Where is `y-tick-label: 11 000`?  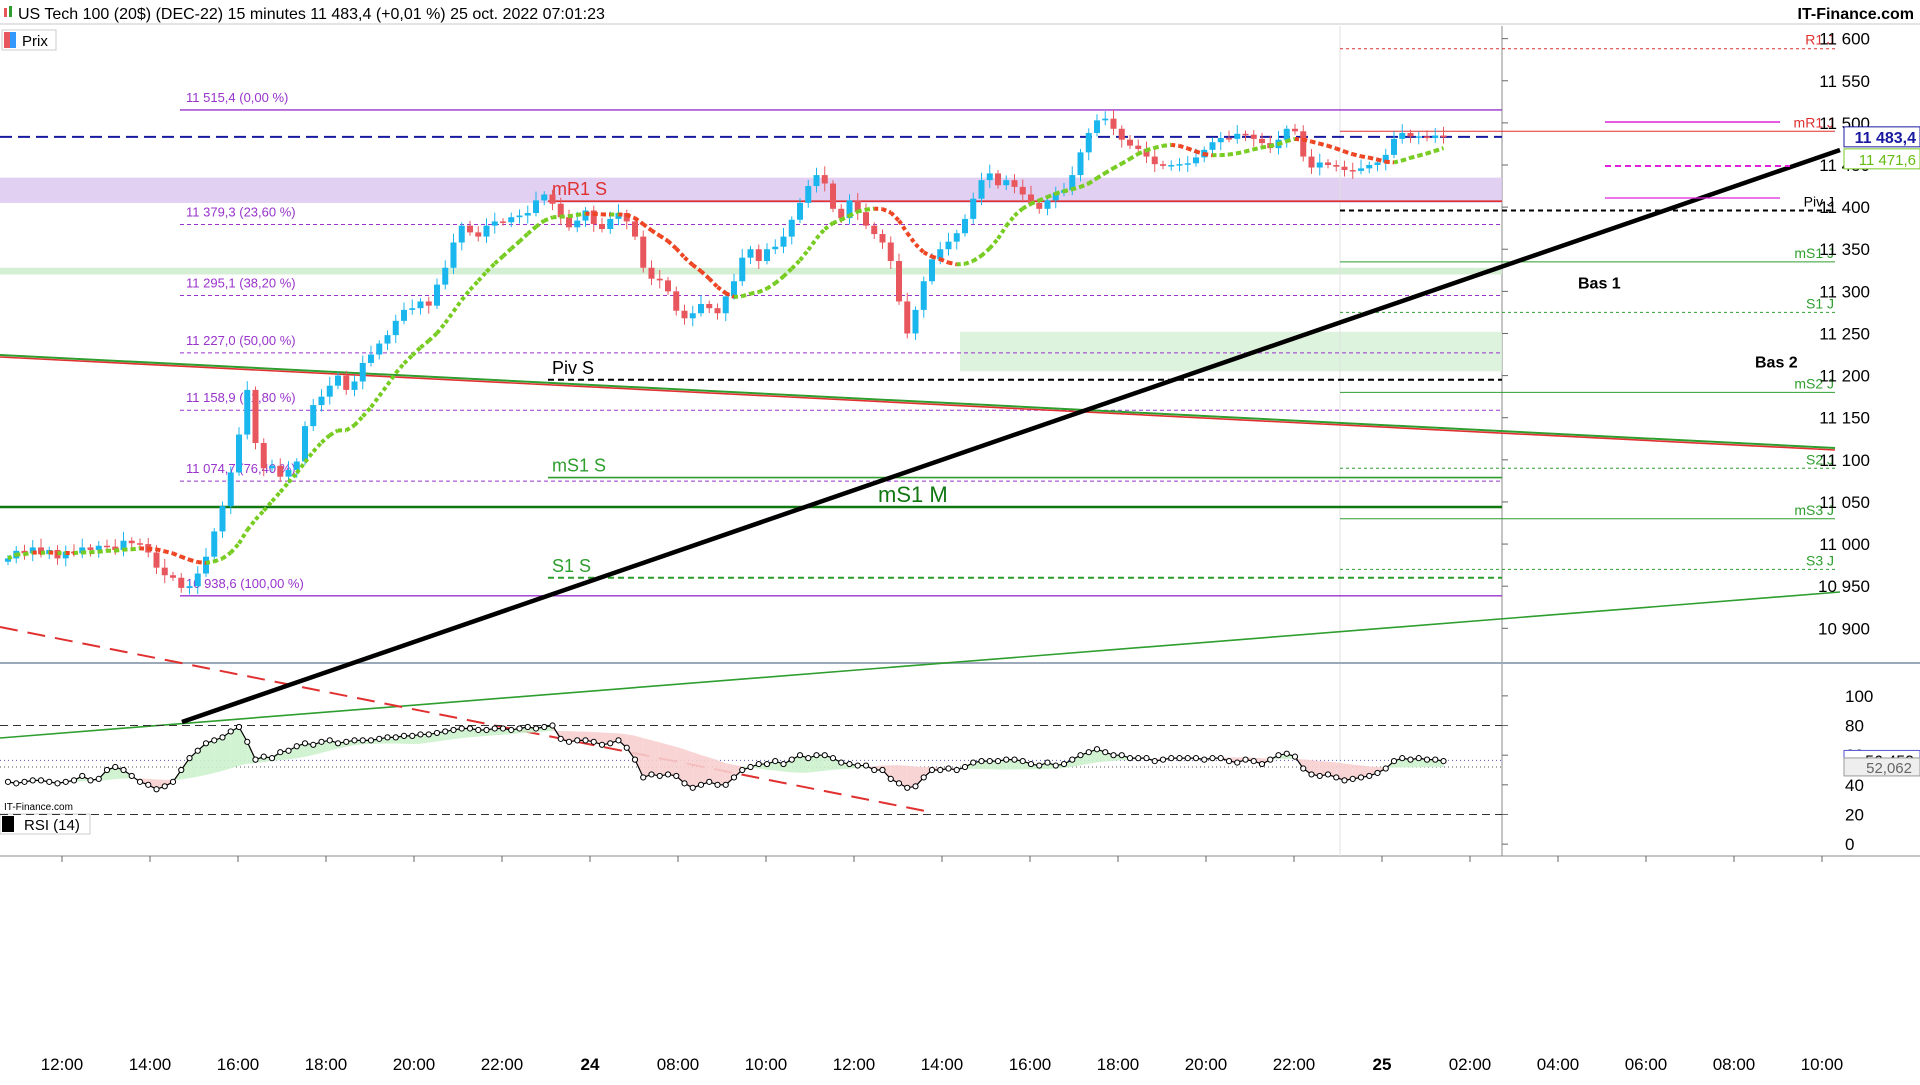 y-tick-label: 11 000 is located at coordinates (1844, 544).